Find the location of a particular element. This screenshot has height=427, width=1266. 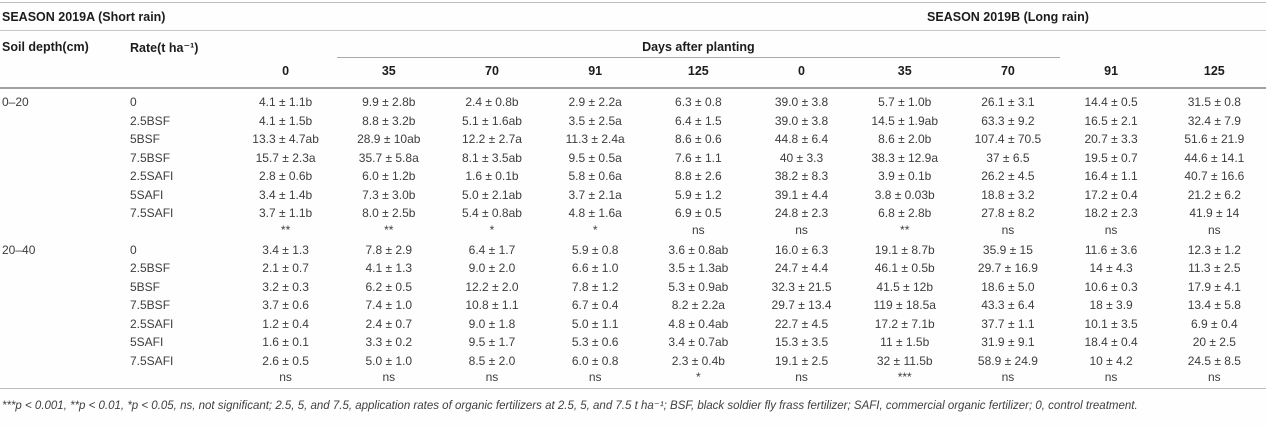

value-cell: 28.9 ± 10ab is located at coordinates (389, 139).